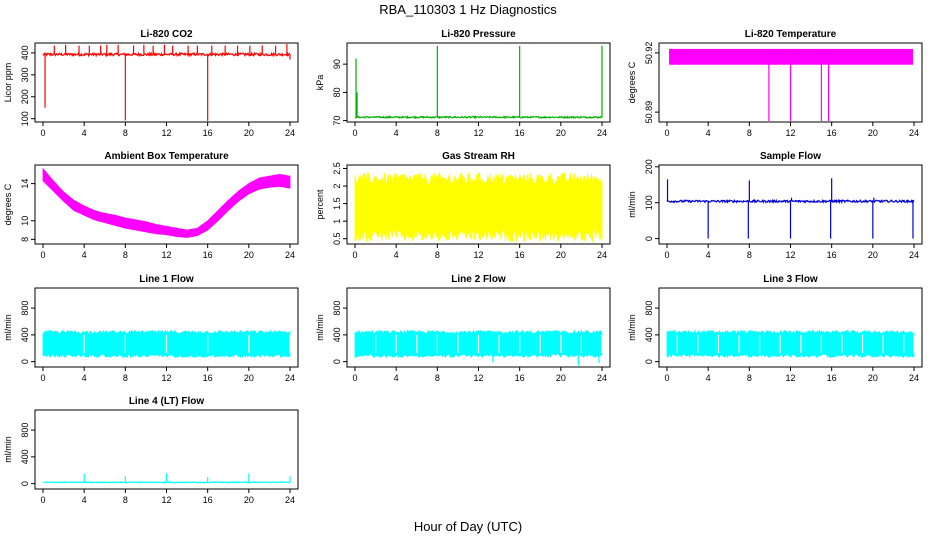 This screenshot has height=540, width=936. Describe the element at coordinates (8, 204) in the screenshot. I see `y-axis-label: degrees C` at that location.